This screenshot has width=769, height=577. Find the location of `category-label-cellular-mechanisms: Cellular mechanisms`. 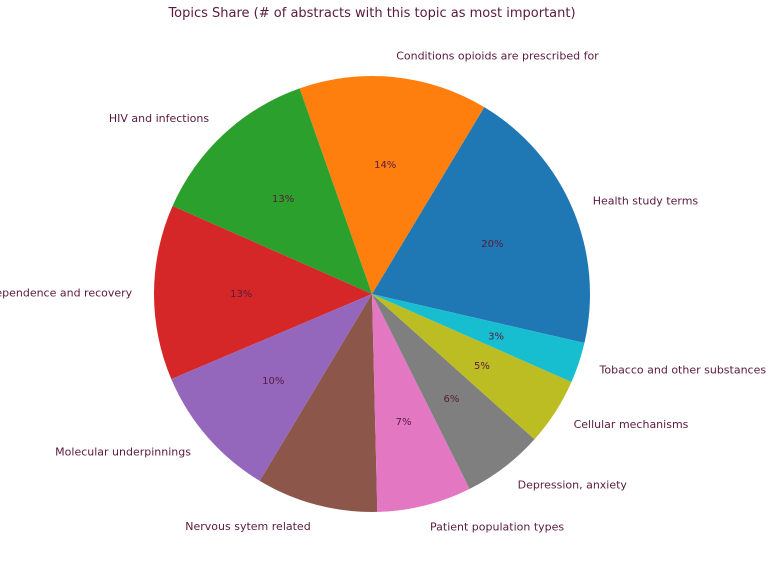

category-label-cellular-mechanisms: Cellular mechanisms is located at coordinates (631, 424).